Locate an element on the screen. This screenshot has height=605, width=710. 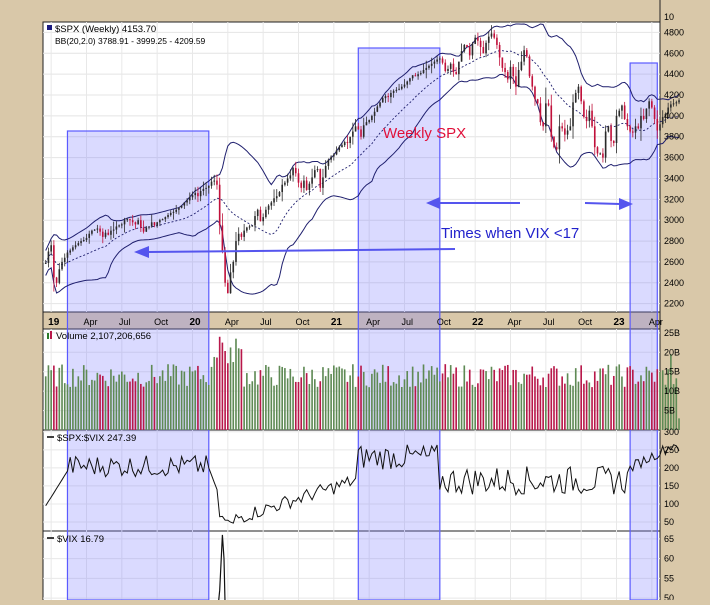
x-tick-label: Jul is located at coordinates (125, 322).